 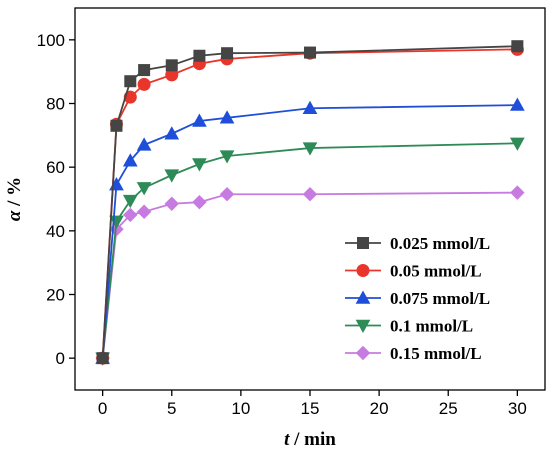 I want to click on y-tick-label: 80, so click(x=55, y=104).